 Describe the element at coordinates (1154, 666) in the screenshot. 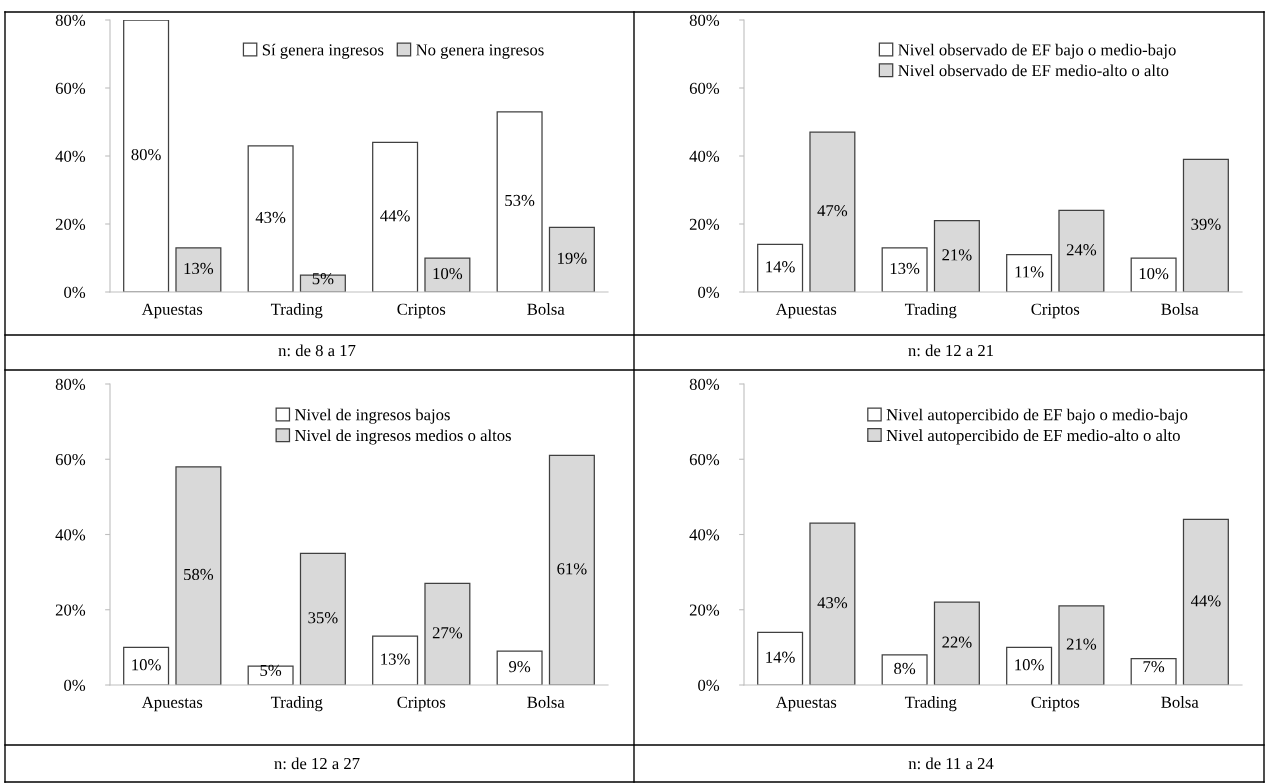

I see `data-label: 7%` at that location.